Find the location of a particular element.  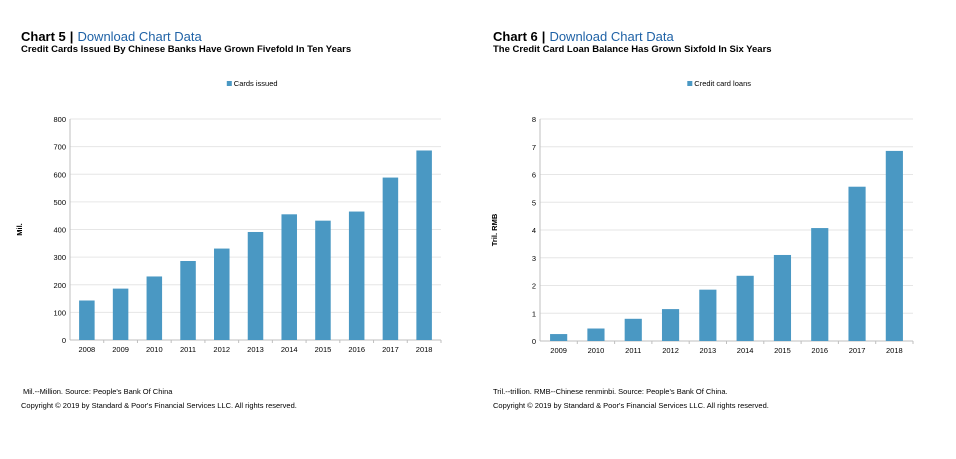

bar-2008 is located at coordinates (87, 320).